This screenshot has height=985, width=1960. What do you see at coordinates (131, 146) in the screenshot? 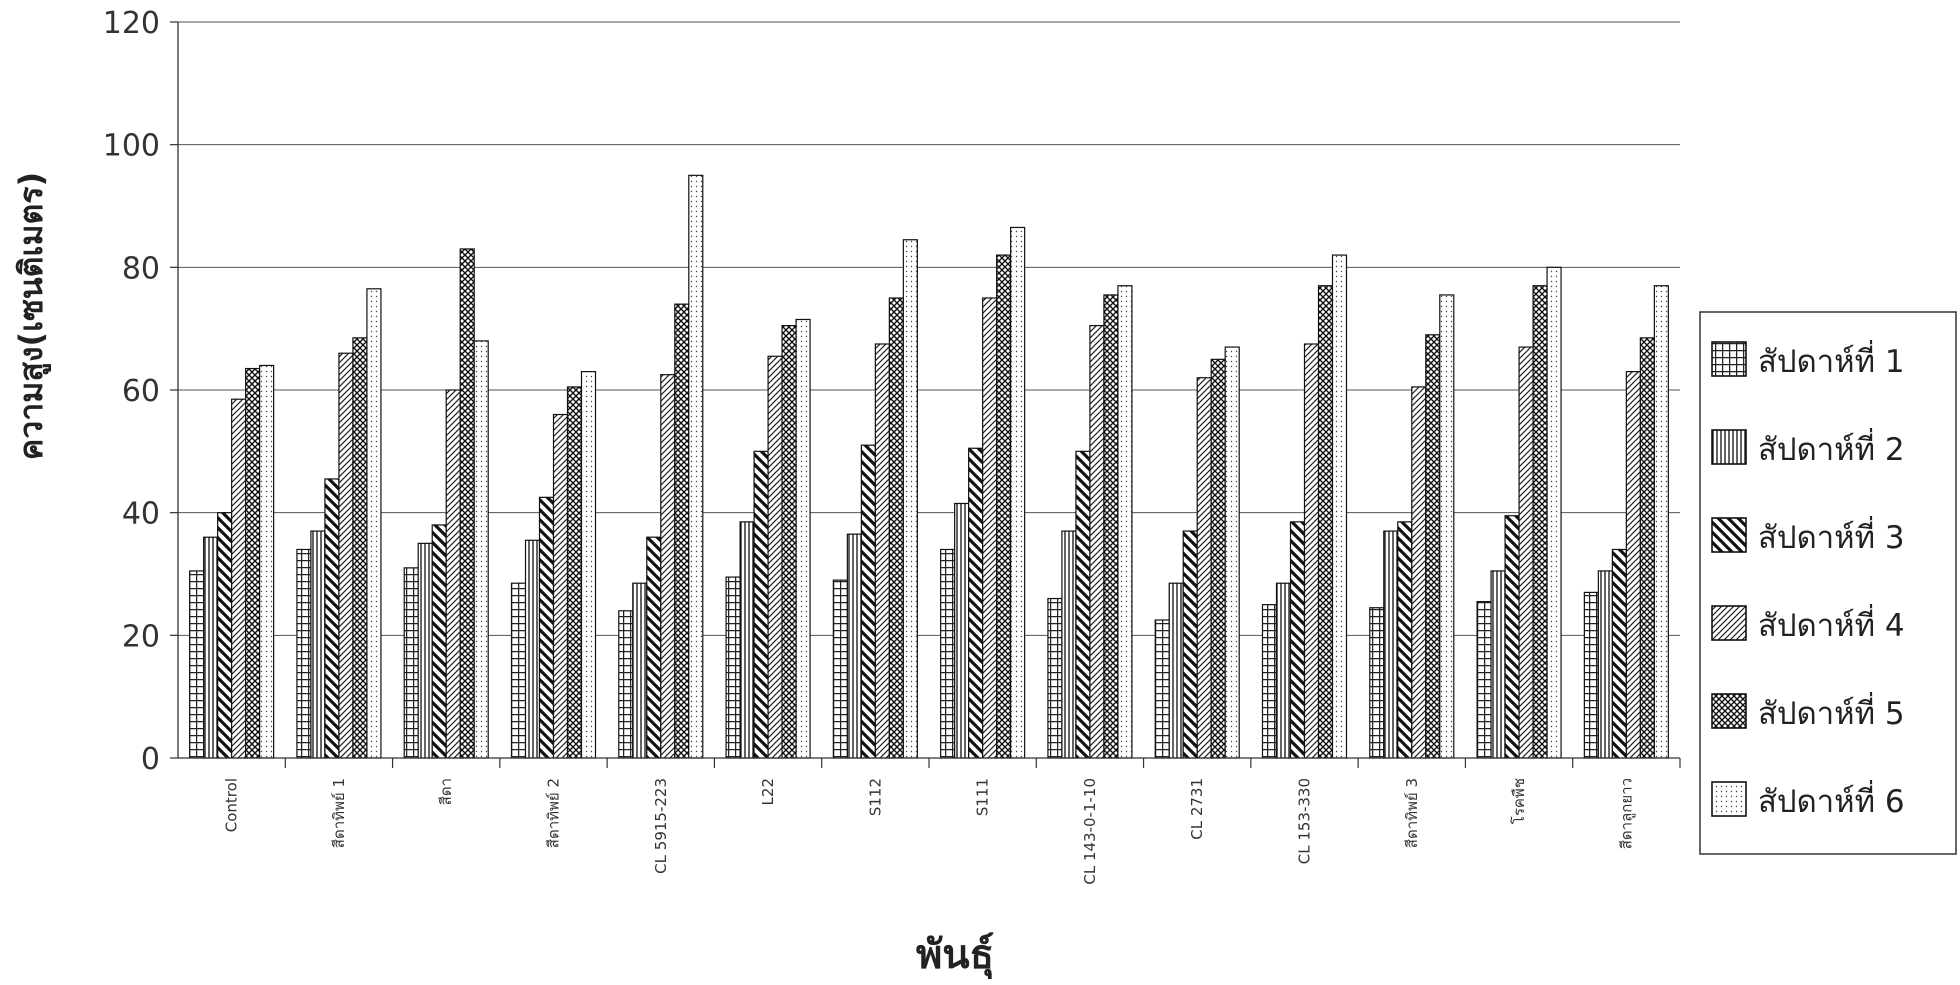
I see `y-tick-label: 100` at bounding box center [131, 146].